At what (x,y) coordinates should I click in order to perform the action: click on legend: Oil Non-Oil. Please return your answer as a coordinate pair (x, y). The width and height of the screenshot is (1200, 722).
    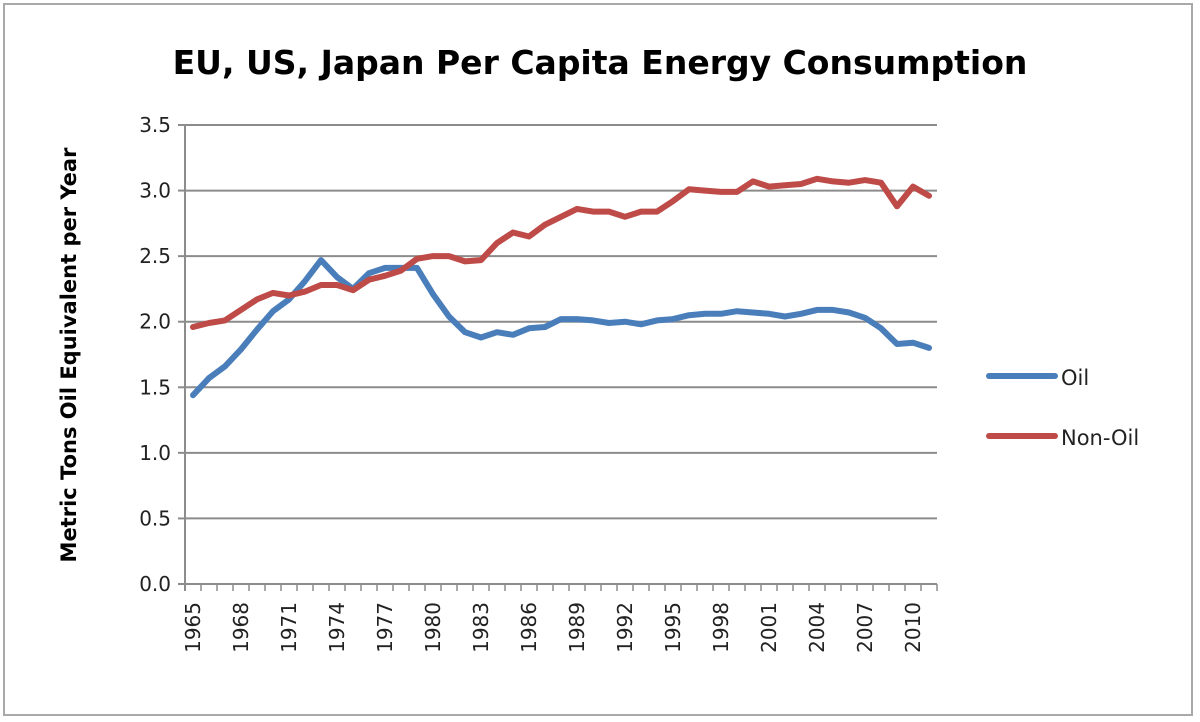
    Looking at the image, I should click on (1062, 408).